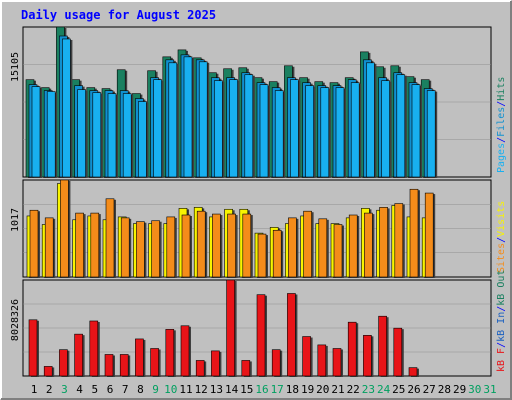  I want to click on bar-kb-f-day-18-fill, so click(291, 335).